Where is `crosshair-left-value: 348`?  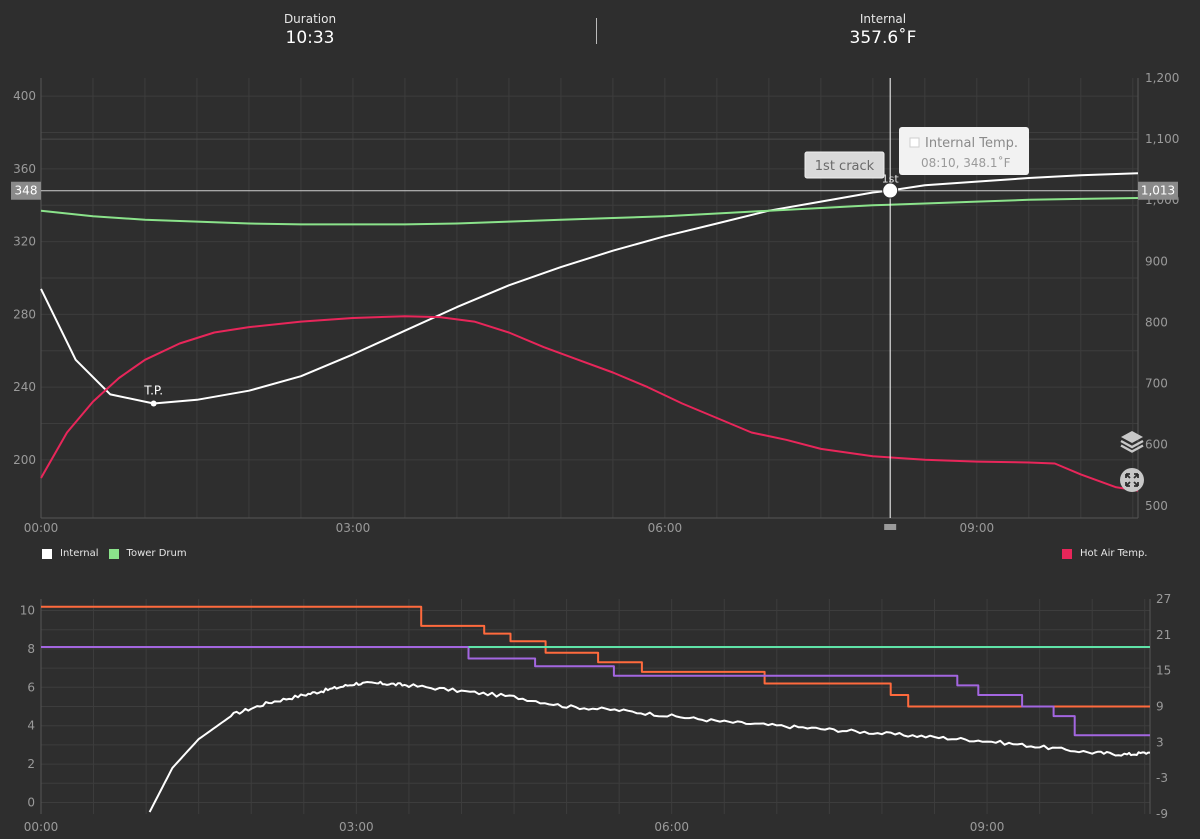 crosshair-left-value: 348 is located at coordinates (26, 191).